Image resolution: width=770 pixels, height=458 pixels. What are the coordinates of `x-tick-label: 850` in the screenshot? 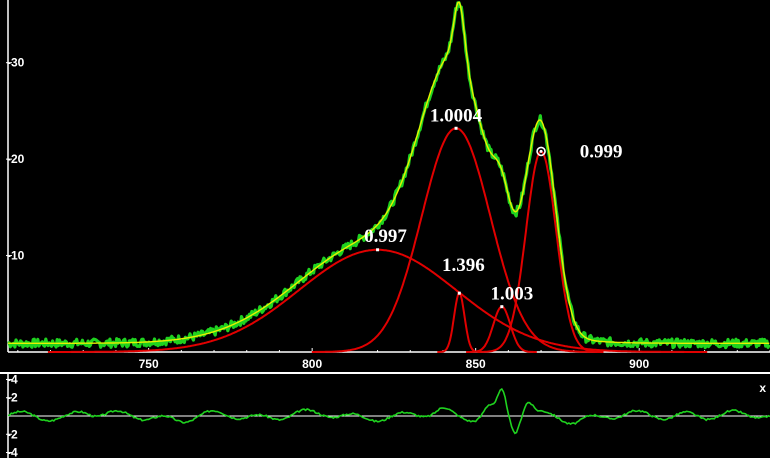 It's located at (476, 364).